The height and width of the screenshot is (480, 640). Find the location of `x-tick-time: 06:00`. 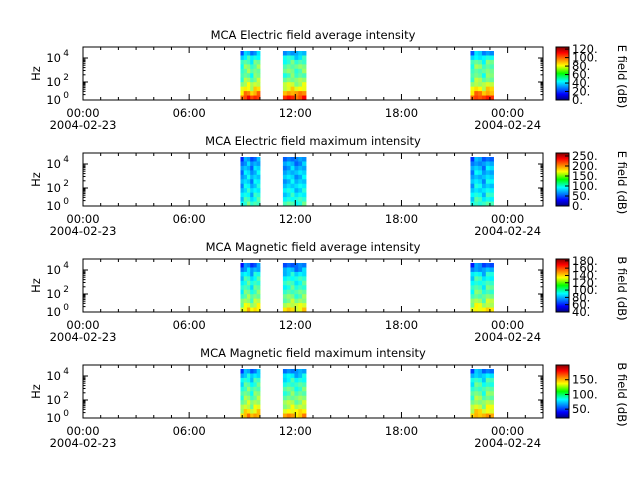

x-tick-time: 06:00 is located at coordinates (189, 431).